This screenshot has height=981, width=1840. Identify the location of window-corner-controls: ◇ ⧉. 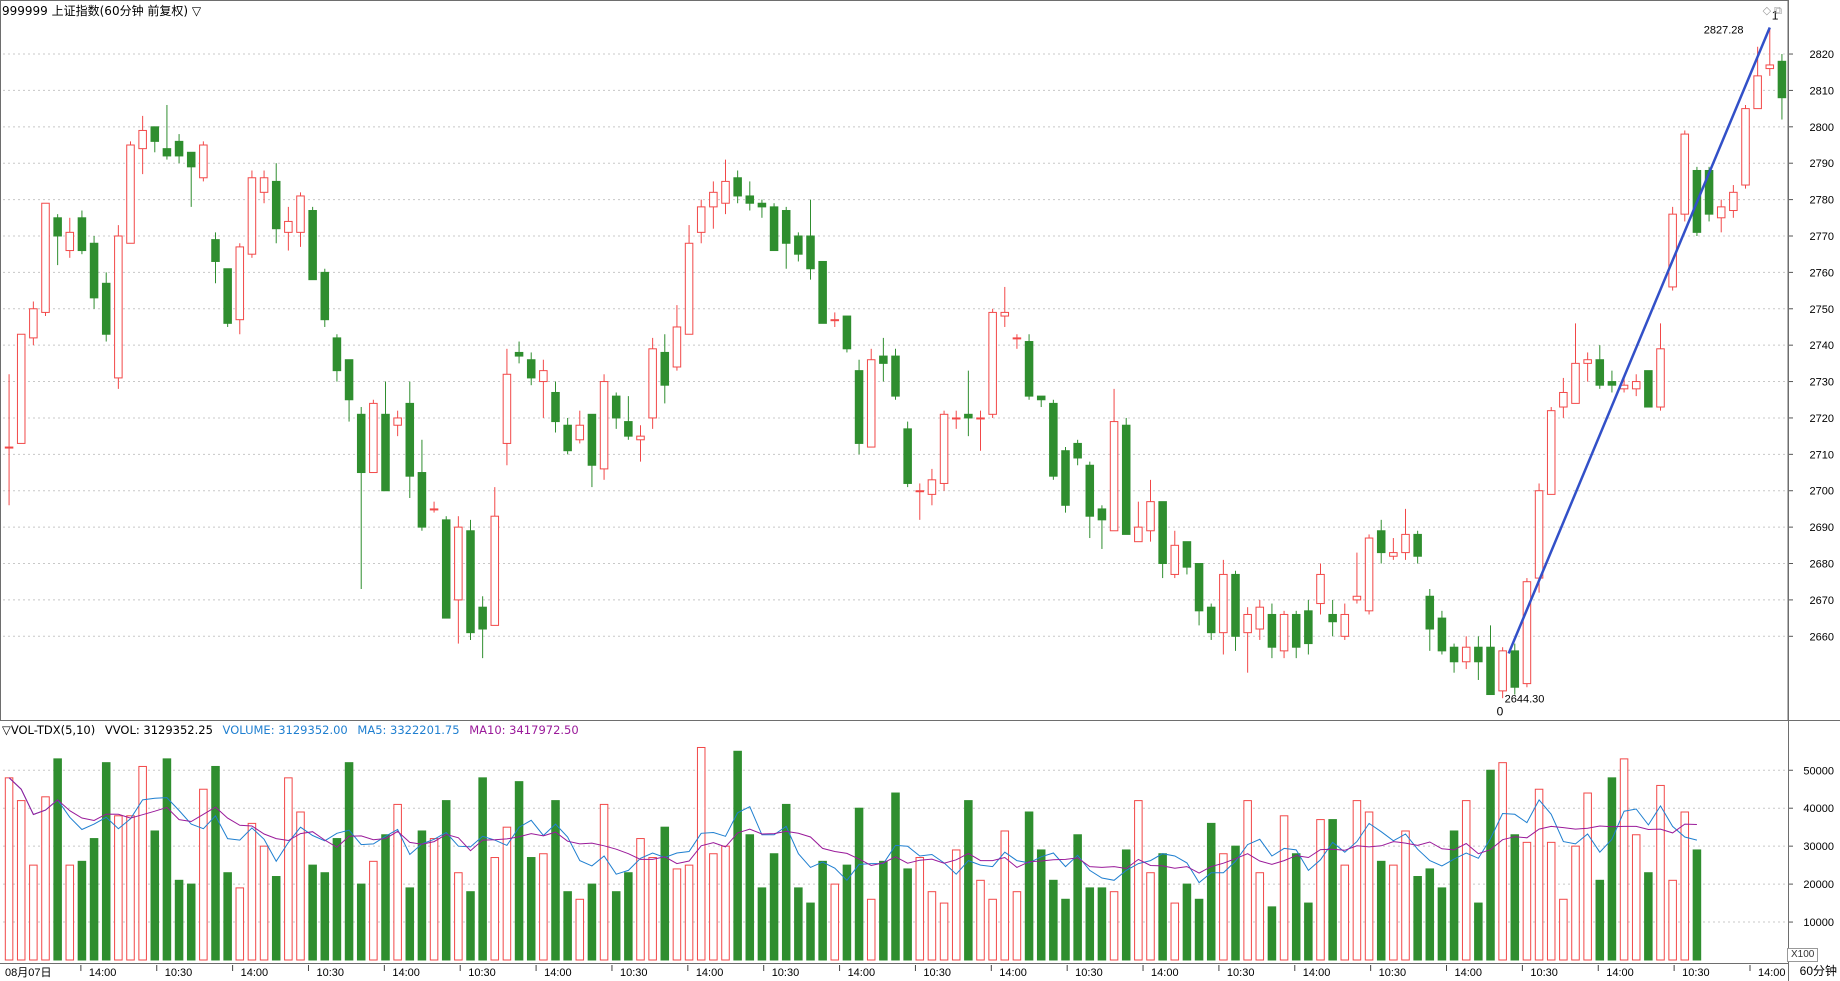
(1772, 11).